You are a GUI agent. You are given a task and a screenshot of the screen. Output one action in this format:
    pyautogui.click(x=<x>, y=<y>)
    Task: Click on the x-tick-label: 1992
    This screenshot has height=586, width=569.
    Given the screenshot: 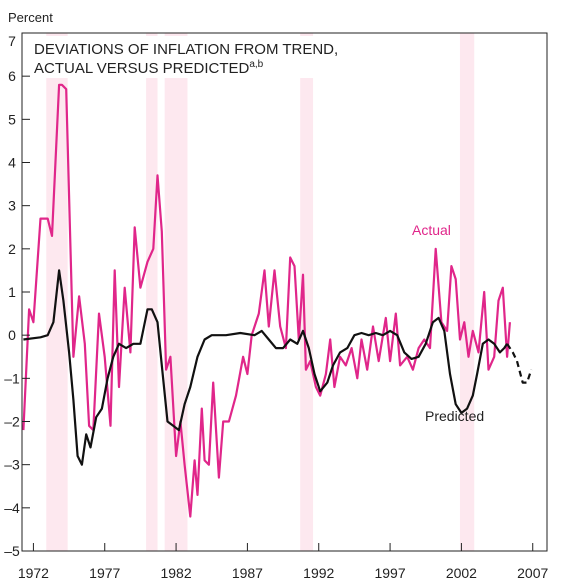 What is the action you would take?
    pyautogui.click(x=318, y=573)
    